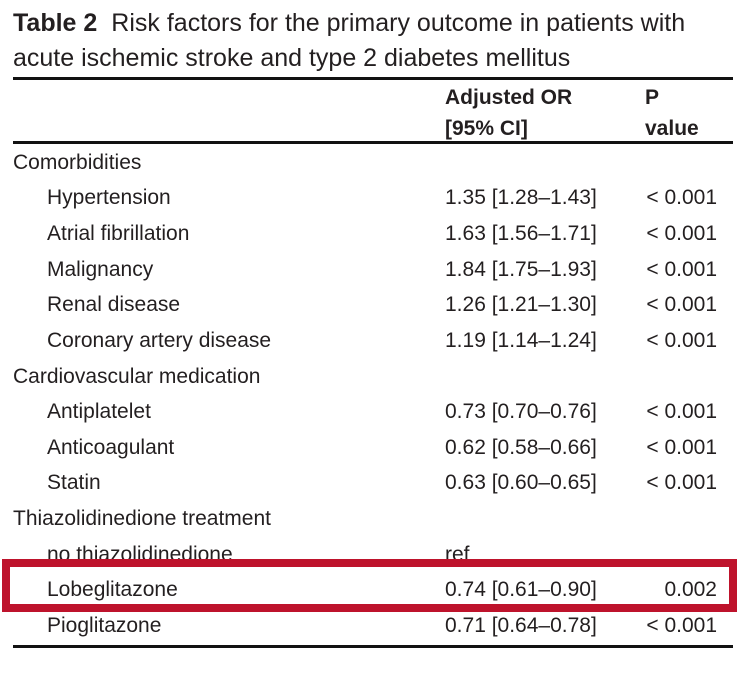  What do you see at coordinates (509, 97) in the screenshot?
I see `column-header-or-line1: Adjusted OR` at bounding box center [509, 97].